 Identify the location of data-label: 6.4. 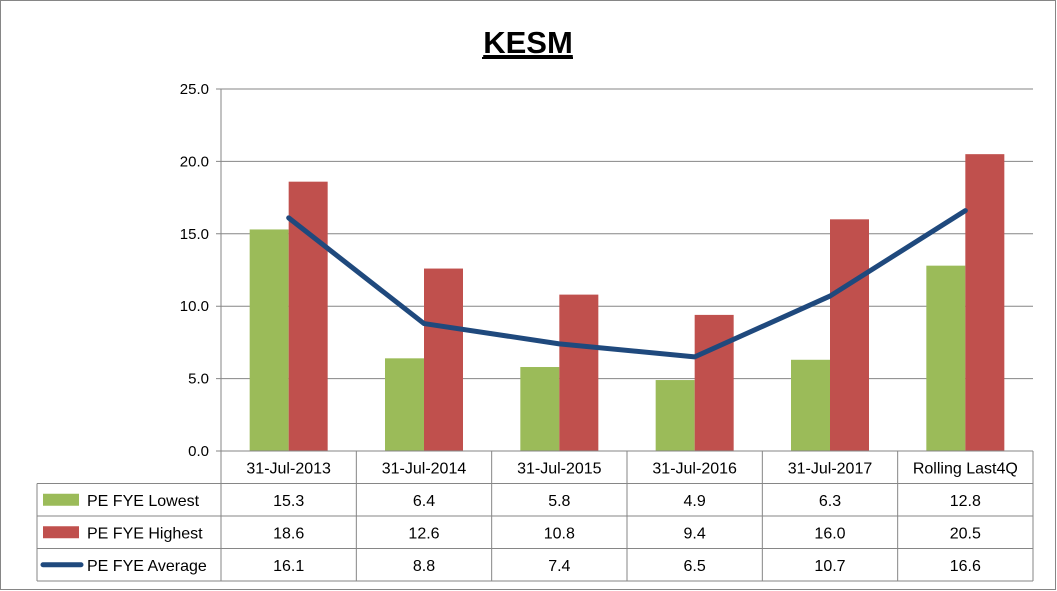
(424, 501).